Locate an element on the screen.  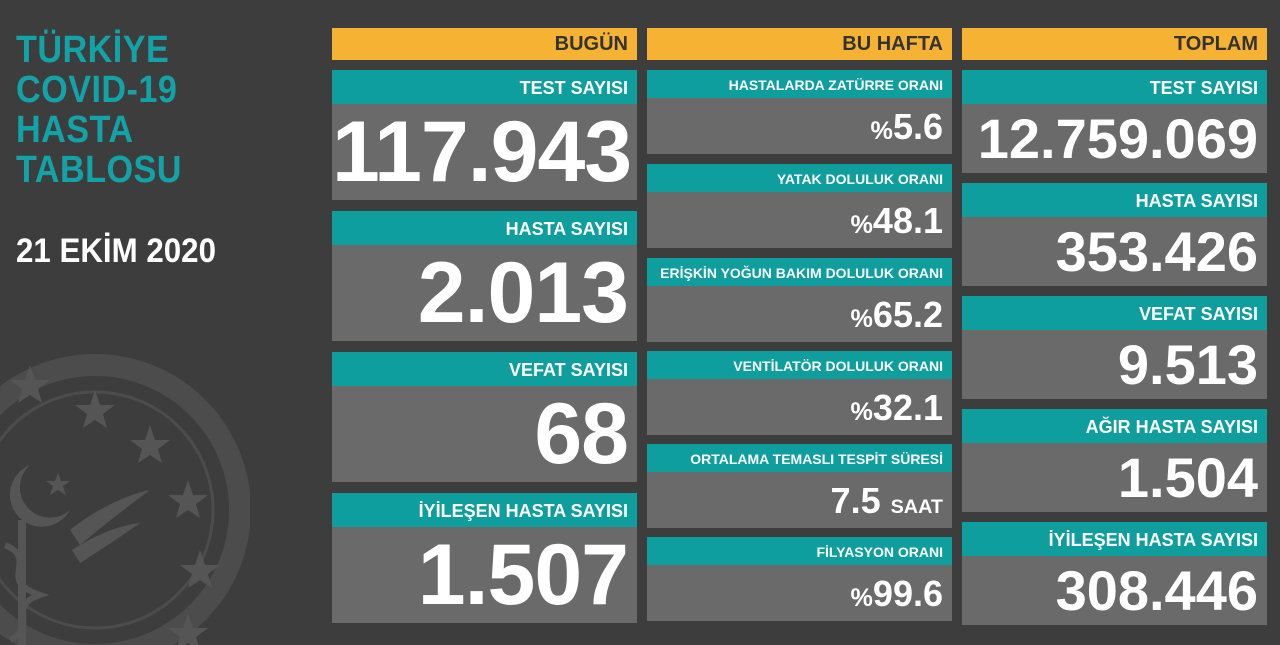
rate-number: 65.2 is located at coordinates (907, 314).